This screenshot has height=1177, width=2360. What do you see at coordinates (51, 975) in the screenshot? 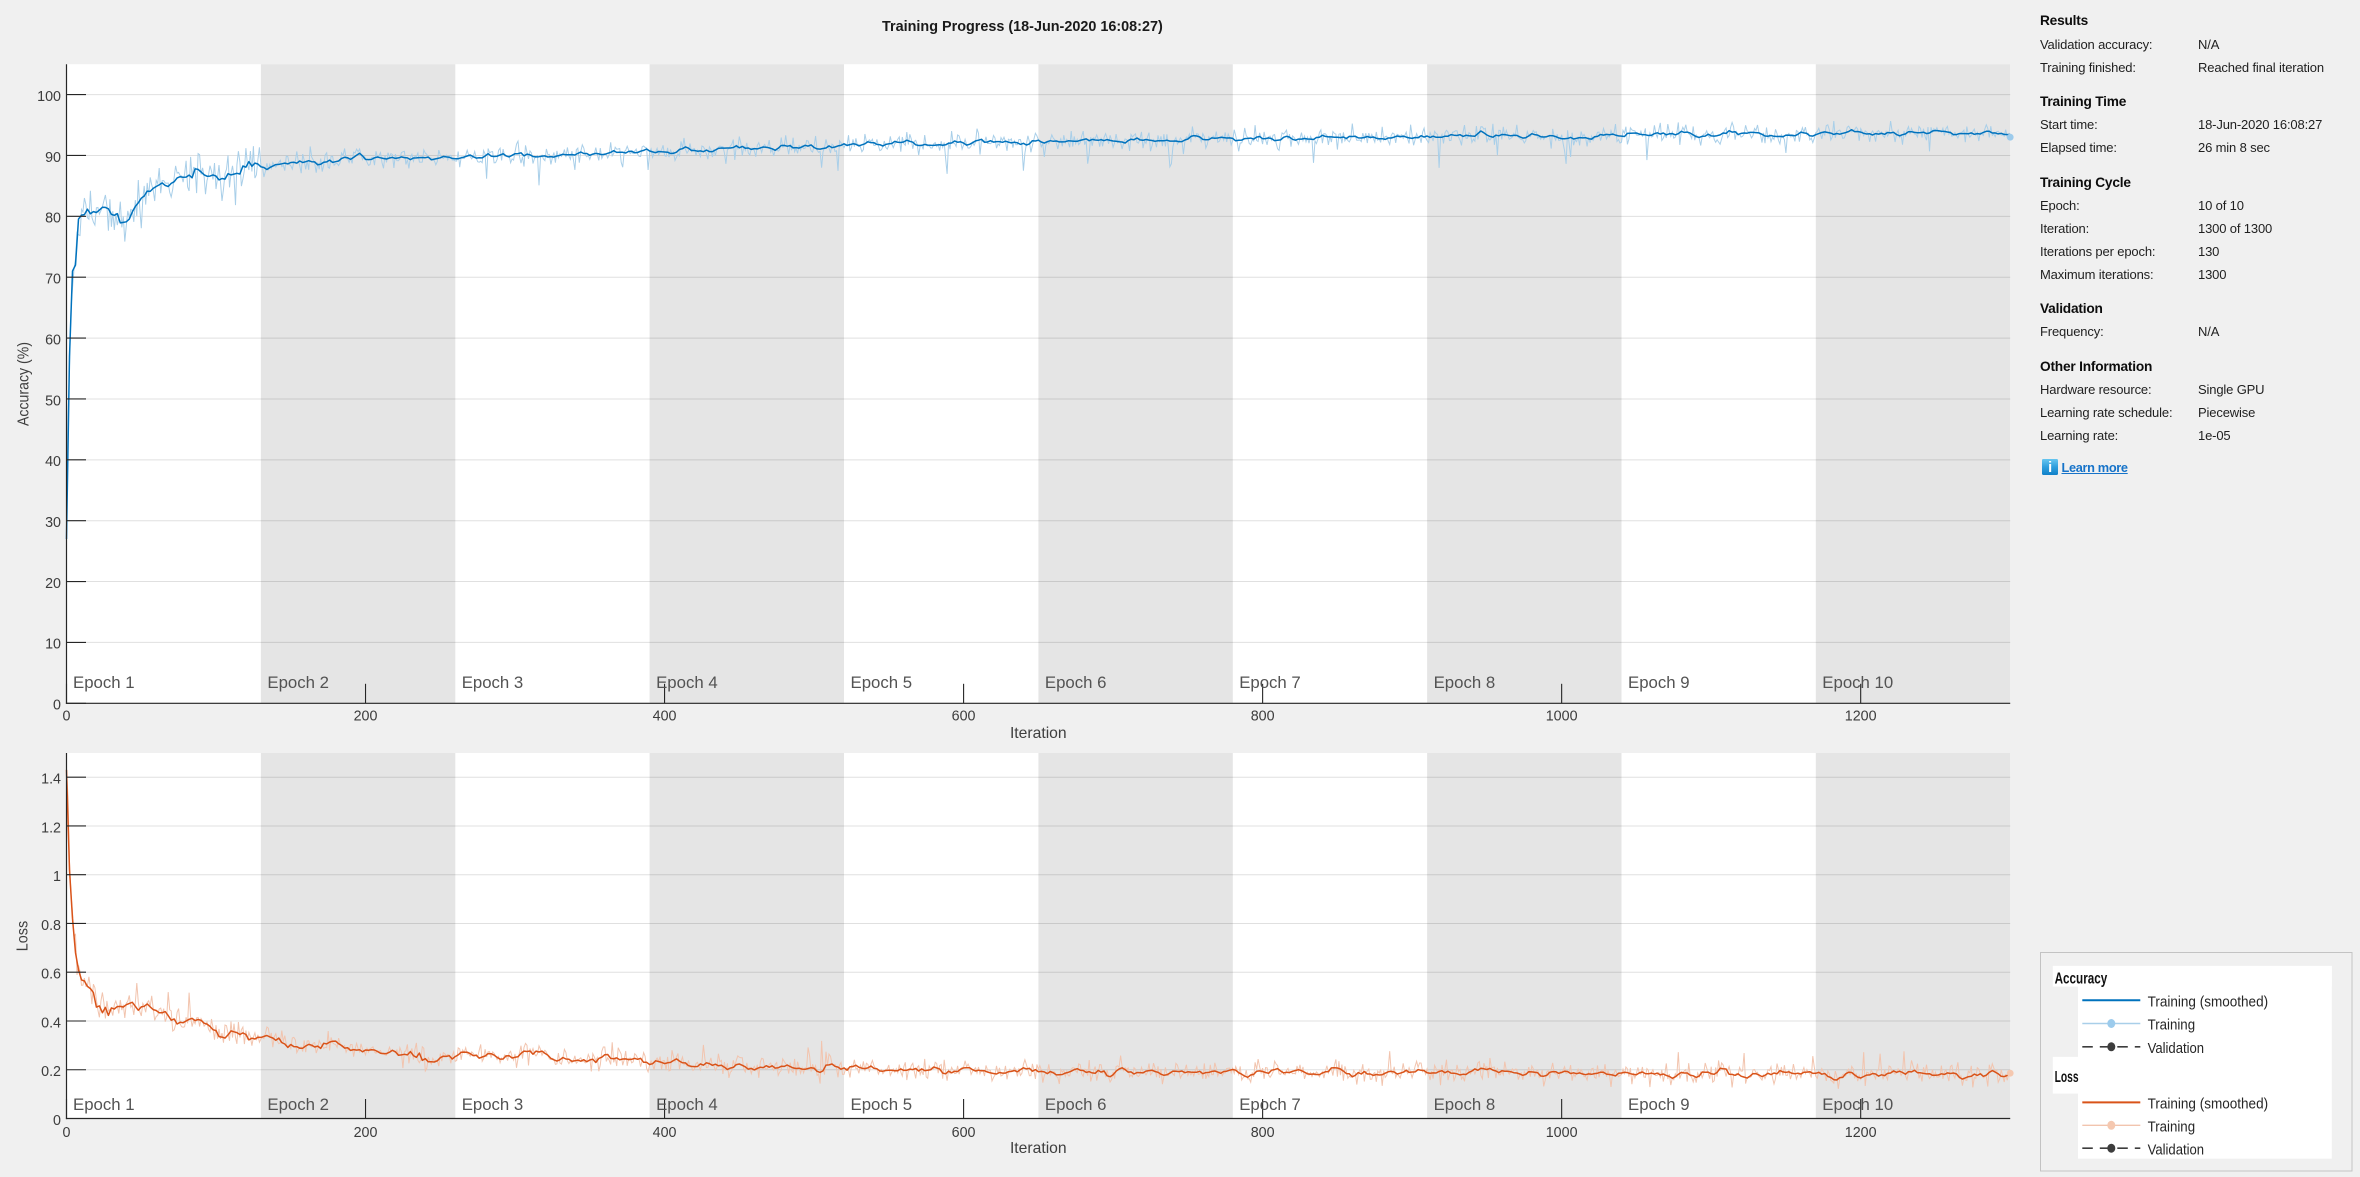
I see `svg-text: 0.6` at bounding box center [51, 975].